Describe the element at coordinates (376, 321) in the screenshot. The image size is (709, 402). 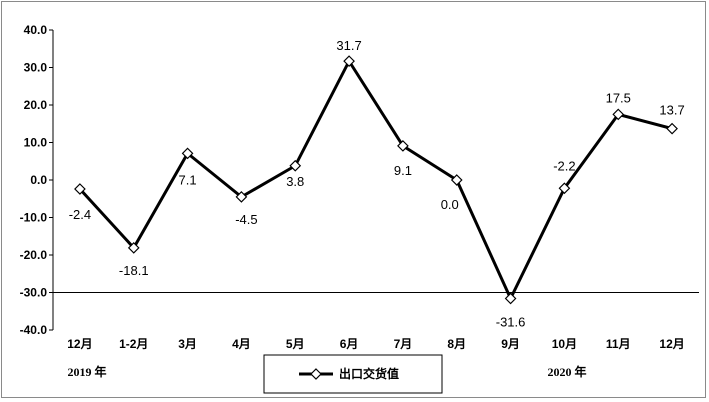
I see `x-axis: 12月 1-2月 3月 4月 5月 6月 7月 8月 9月 10月 11月 12月` at that location.